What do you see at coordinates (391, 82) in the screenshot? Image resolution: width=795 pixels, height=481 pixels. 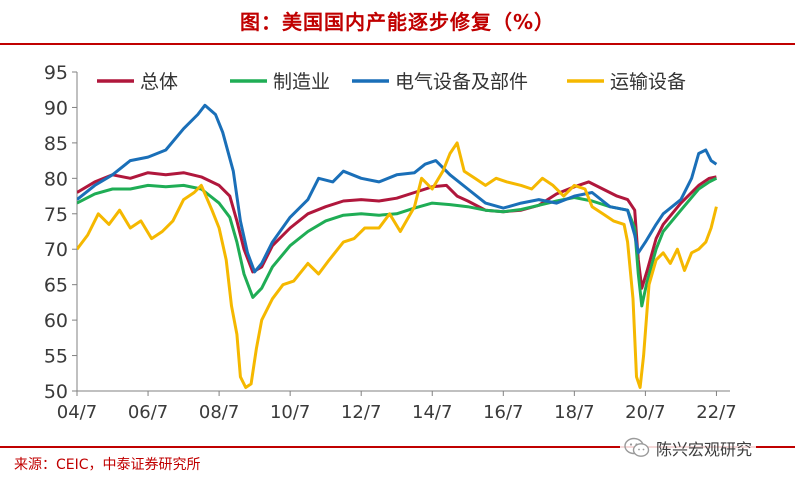 I see `chart-legend: 总体 制造业 电气设备及部件 运输设备` at bounding box center [391, 82].